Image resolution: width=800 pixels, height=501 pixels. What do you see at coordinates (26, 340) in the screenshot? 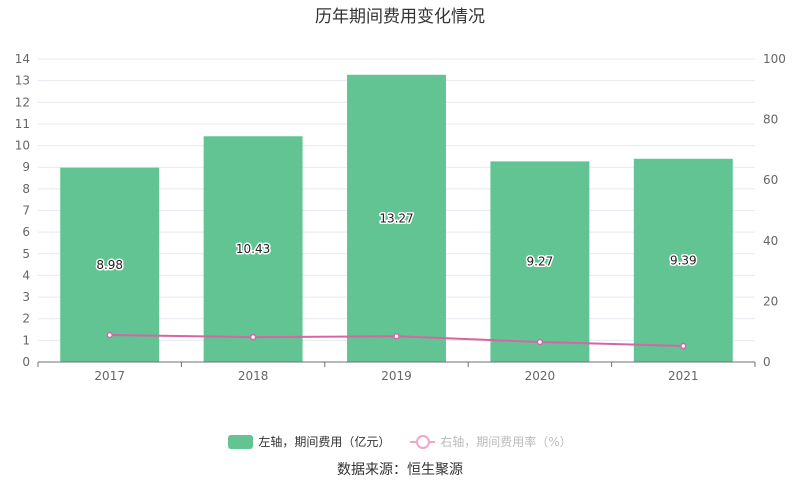
I see `left-tick-label: 1` at bounding box center [26, 340].